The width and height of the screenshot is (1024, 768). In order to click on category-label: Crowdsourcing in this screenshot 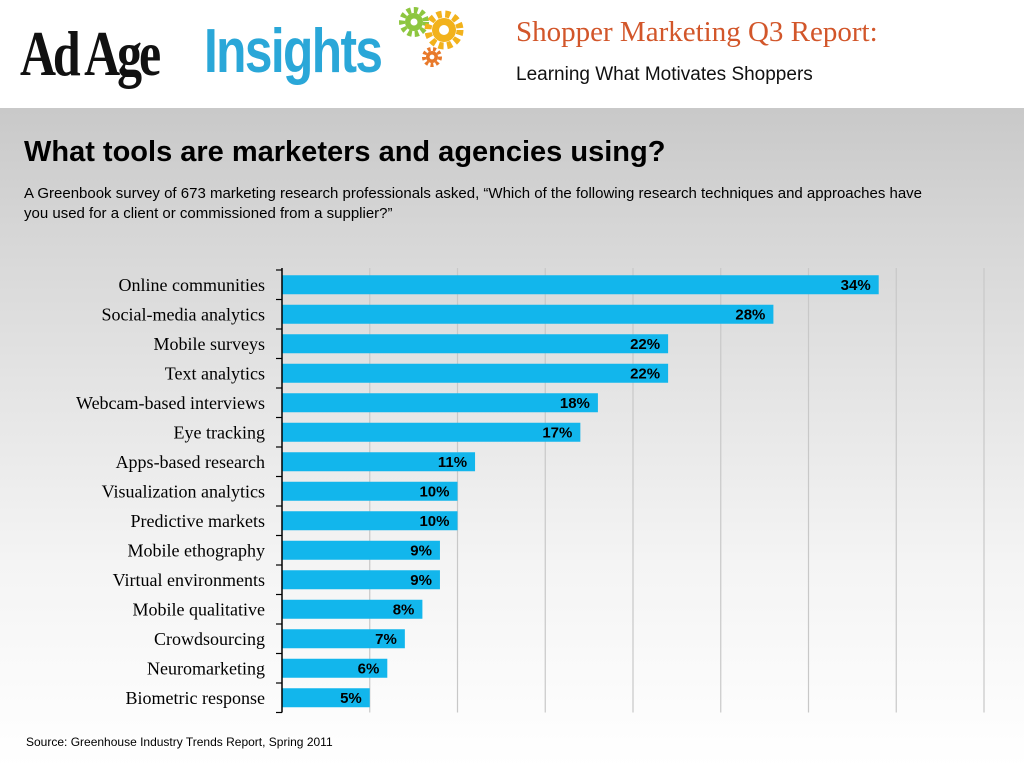, I will do `click(209, 639)`.